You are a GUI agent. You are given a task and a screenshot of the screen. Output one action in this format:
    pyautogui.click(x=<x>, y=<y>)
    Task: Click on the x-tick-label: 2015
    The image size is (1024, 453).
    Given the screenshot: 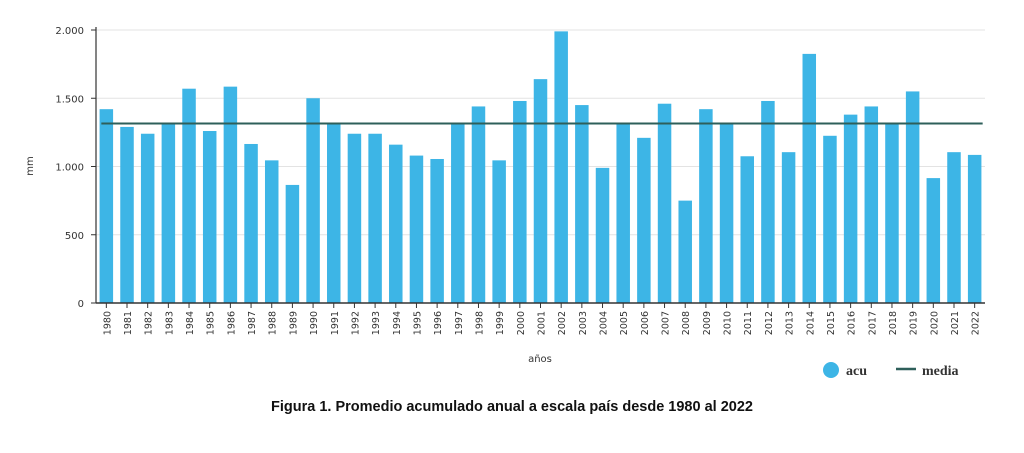 What is the action you would take?
    pyautogui.click(x=831, y=323)
    